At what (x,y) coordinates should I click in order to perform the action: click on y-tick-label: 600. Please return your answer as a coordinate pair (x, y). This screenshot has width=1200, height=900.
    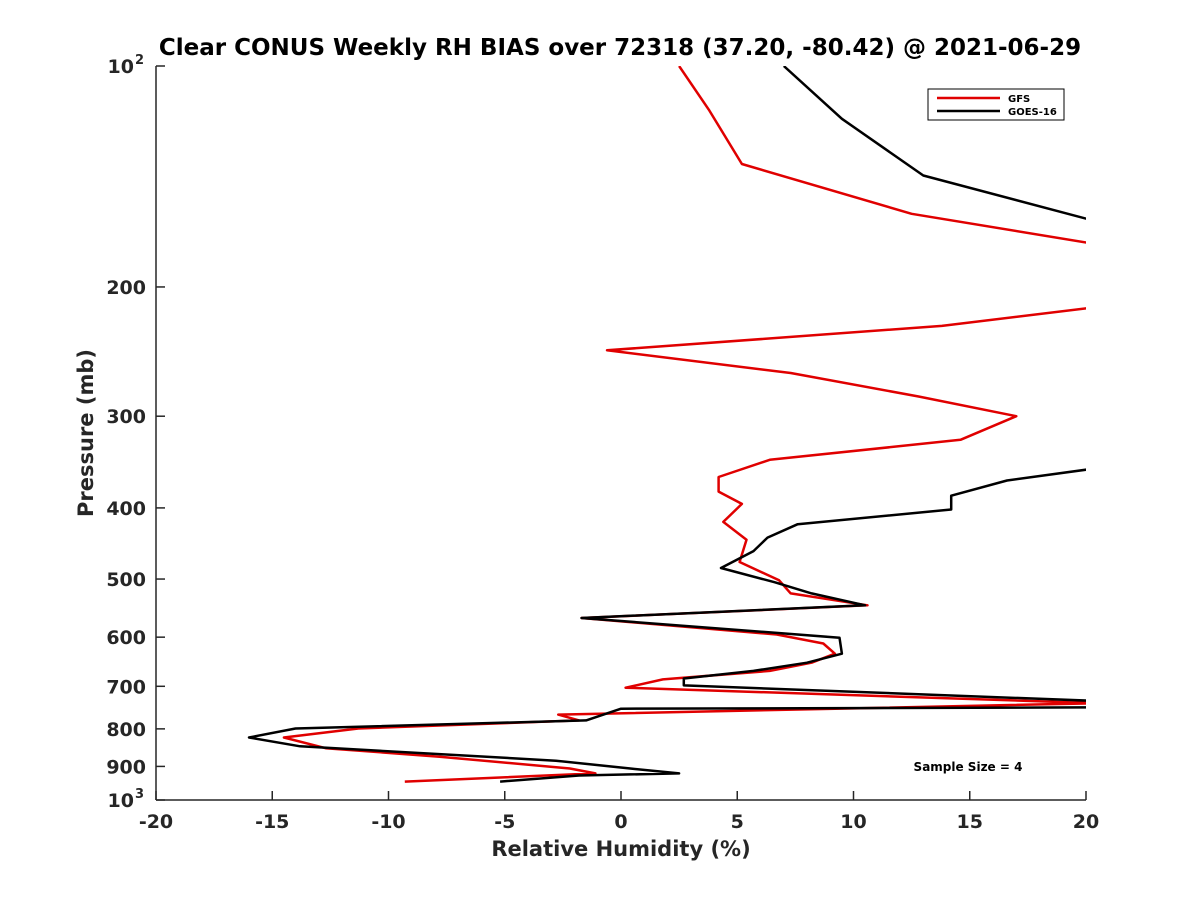
    Looking at the image, I should click on (126, 638).